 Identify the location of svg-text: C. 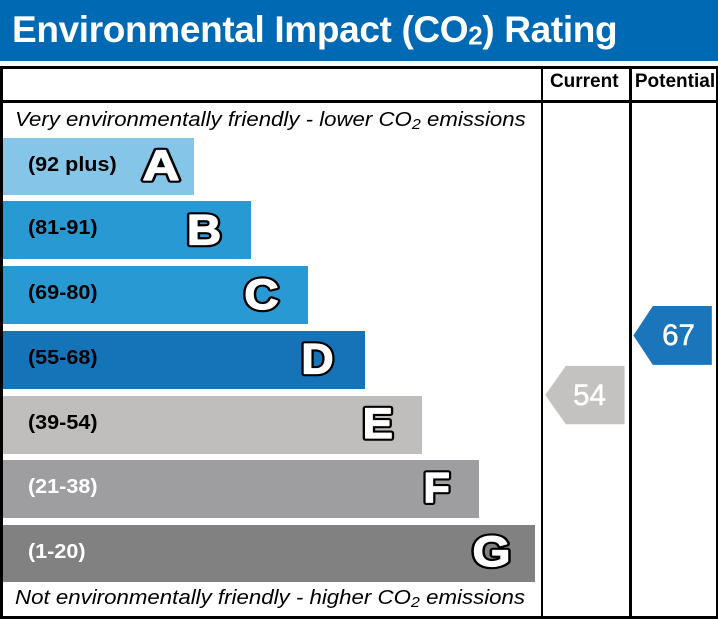
(261, 294).